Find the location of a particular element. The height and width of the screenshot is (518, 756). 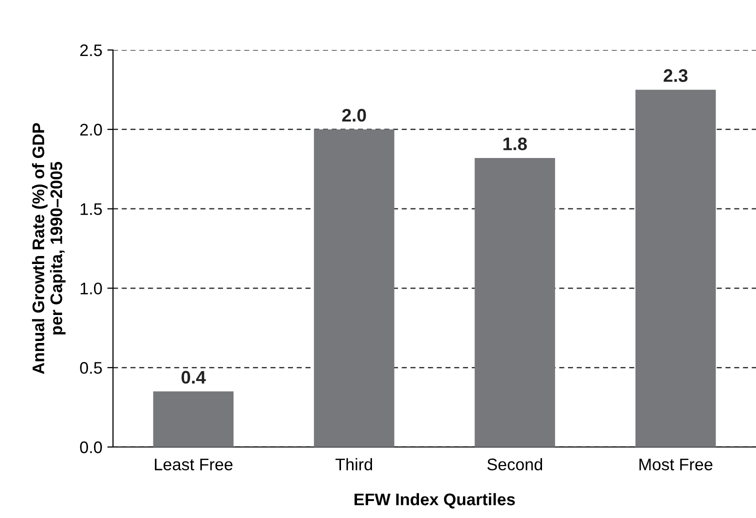

y-axis-title: Annual Growth Rate (%) of GDP per Capita, 1990–2005 is located at coordinates (49, 248).